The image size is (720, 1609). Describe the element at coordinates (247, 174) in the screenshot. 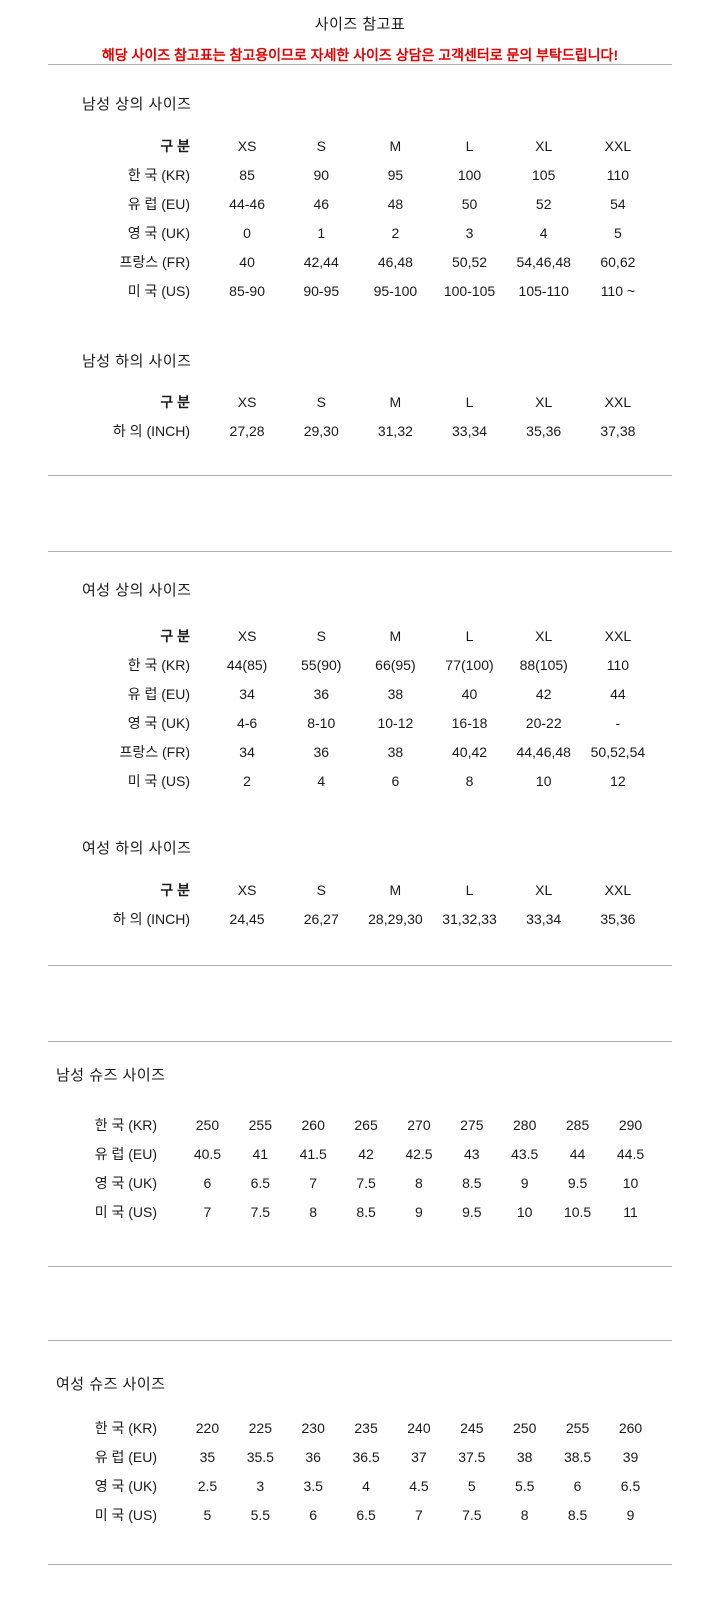

I see `size-value: 85` at that location.